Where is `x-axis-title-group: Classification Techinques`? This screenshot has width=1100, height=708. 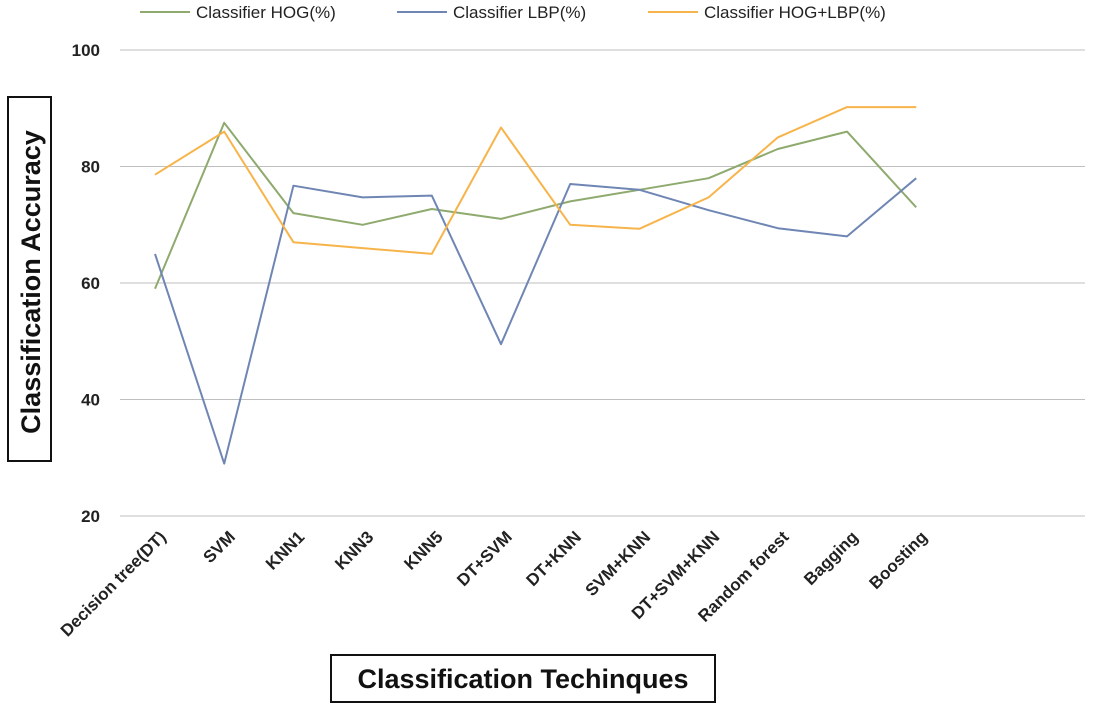
x-axis-title-group: Classification Techinques is located at coordinates (523, 678).